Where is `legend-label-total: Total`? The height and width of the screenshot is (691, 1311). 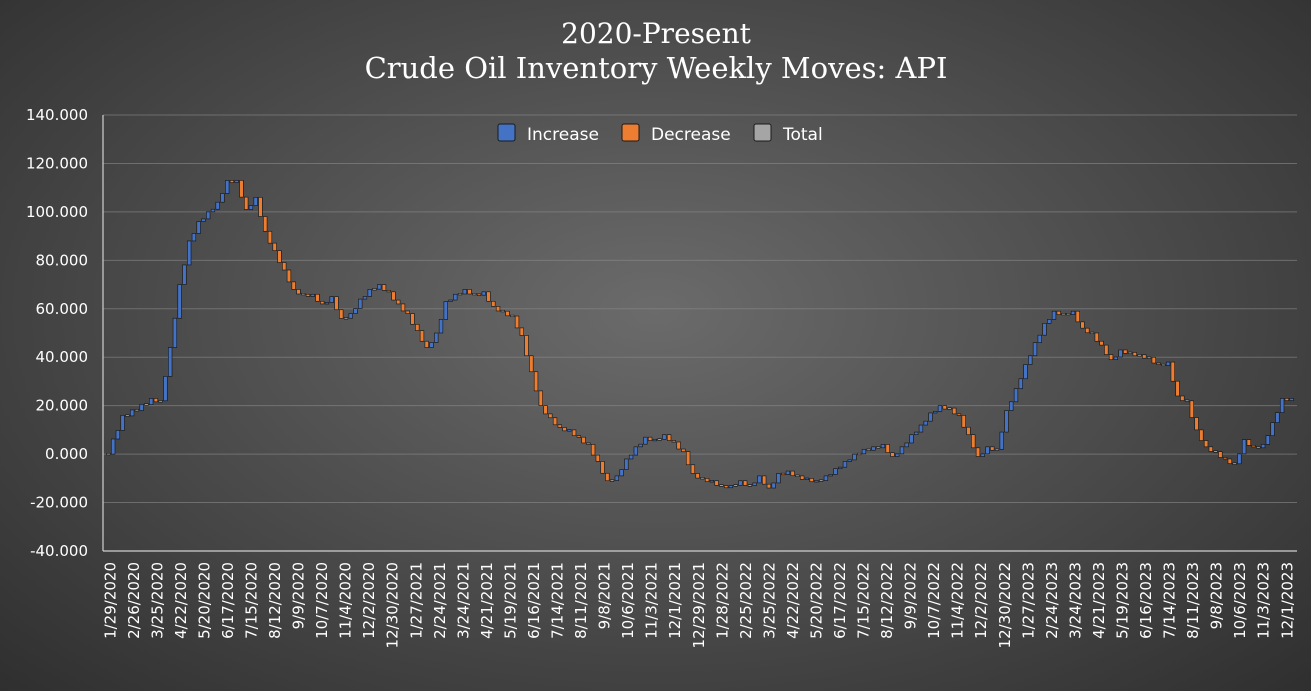 legend-label-total: Total is located at coordinates (802, 135).